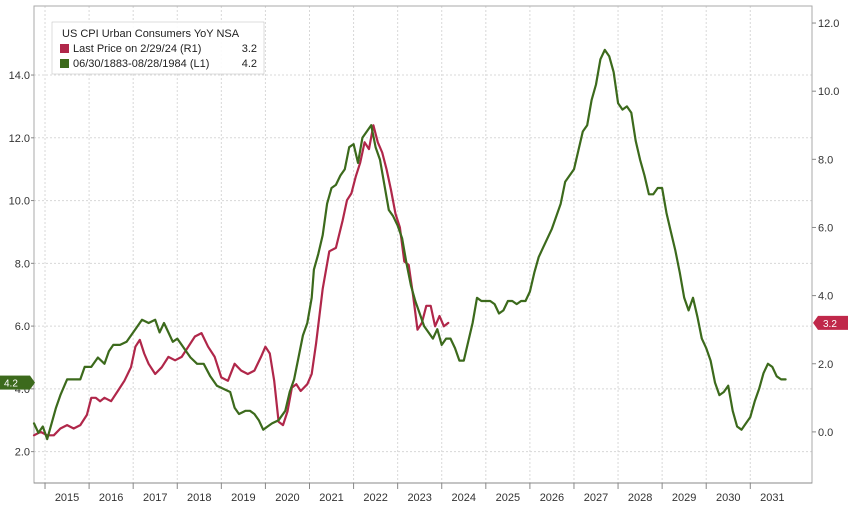 The image size is (848, 507). I want to click on legend-title: US CPI Urban Consumers YoY NSA, so click(151, 34).